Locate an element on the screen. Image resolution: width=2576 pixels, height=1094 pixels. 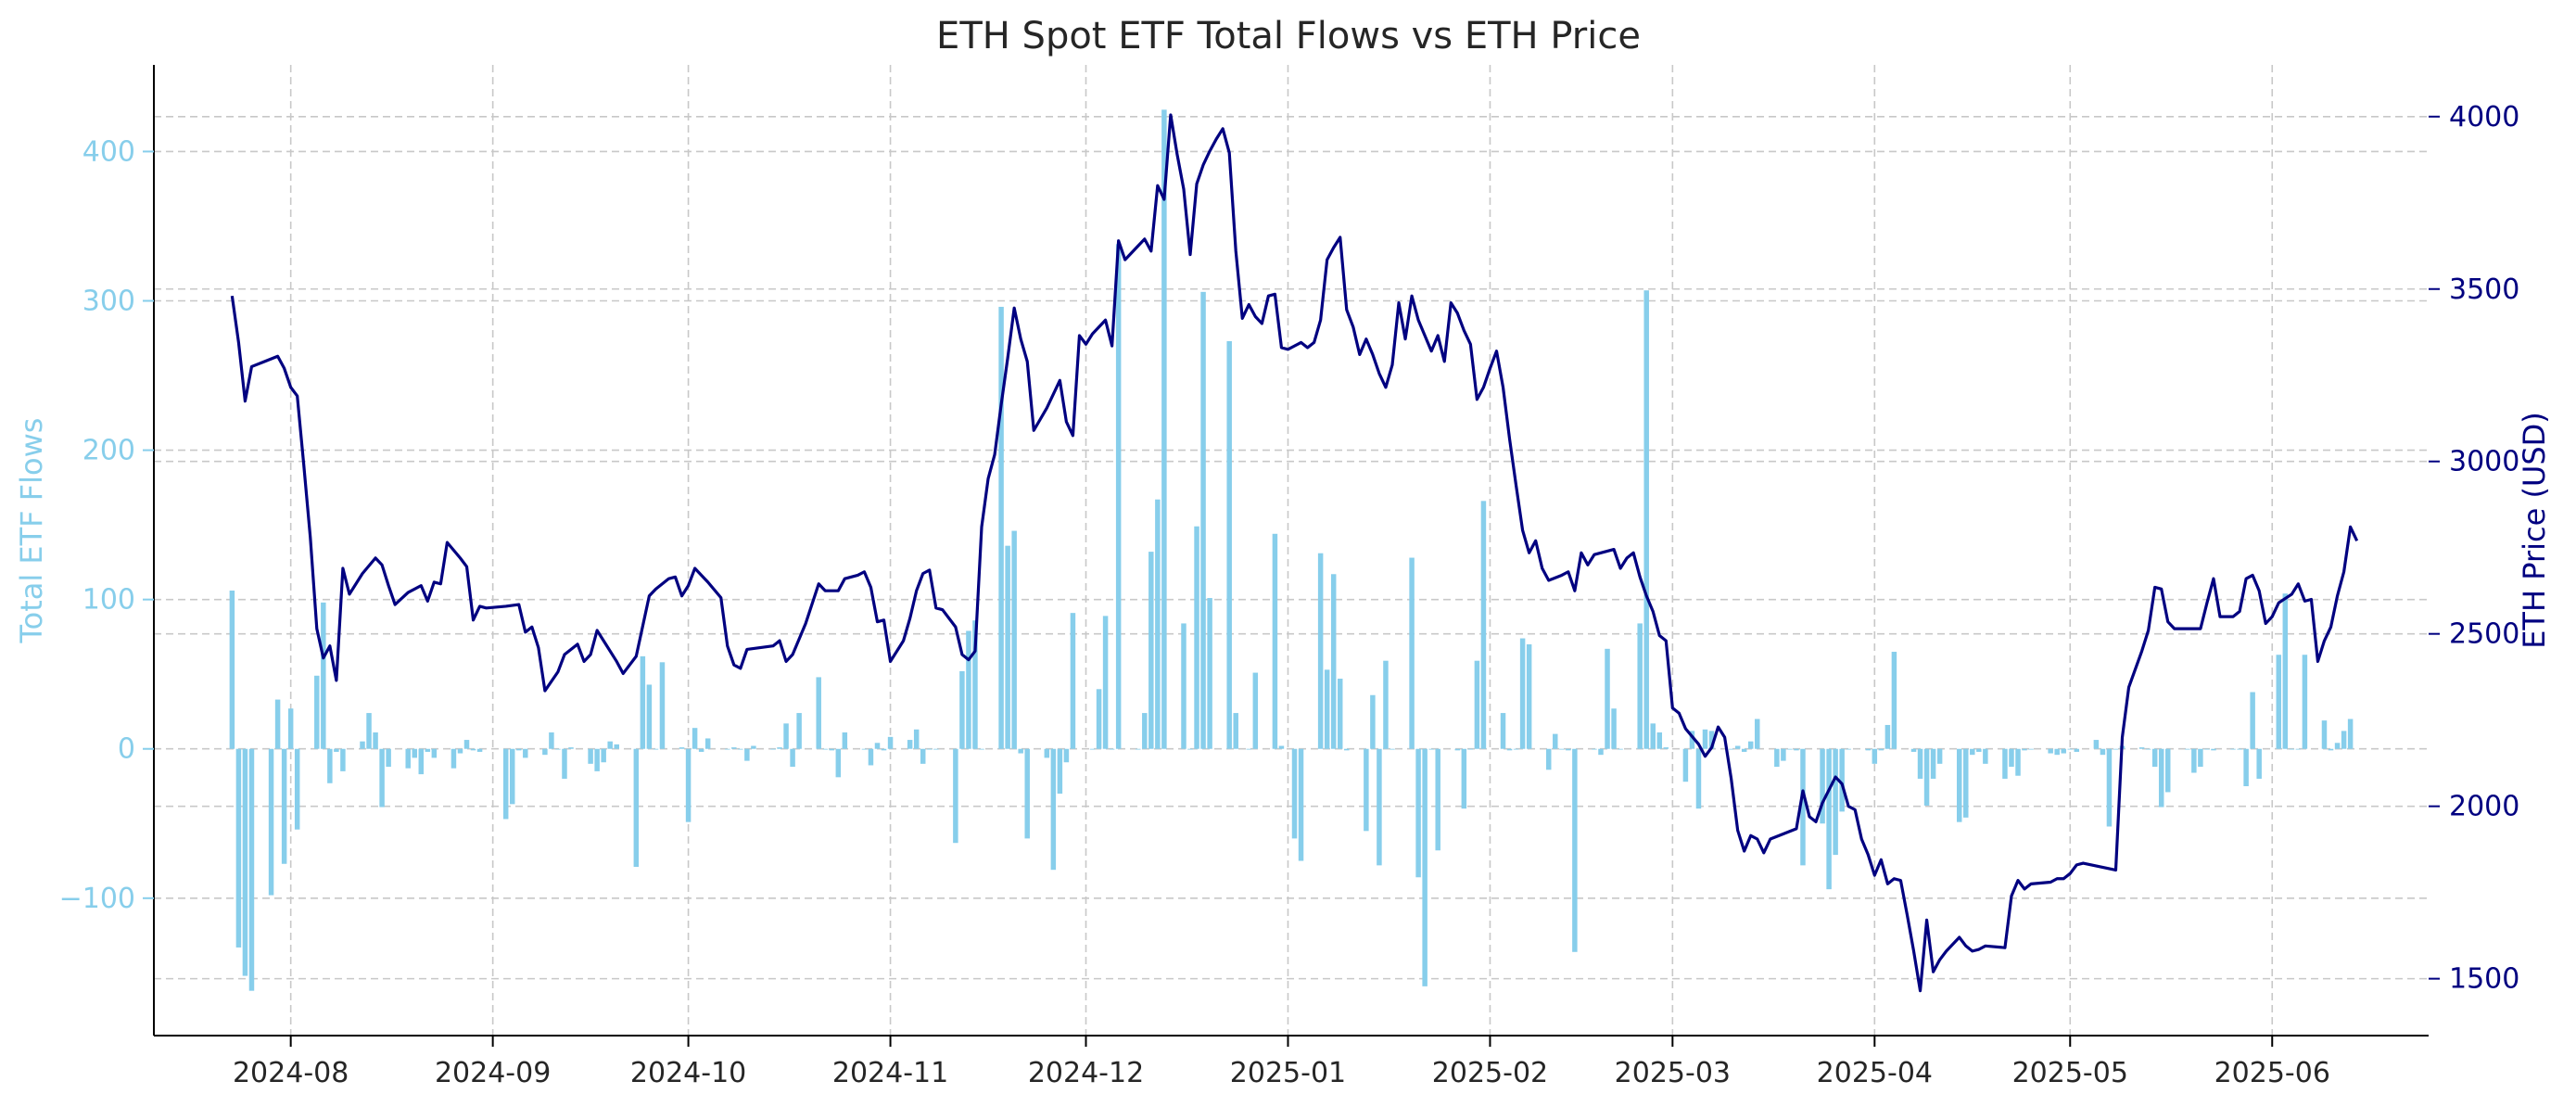
x-tick-label: 2024-11 is located at coordinates (890, 1073).